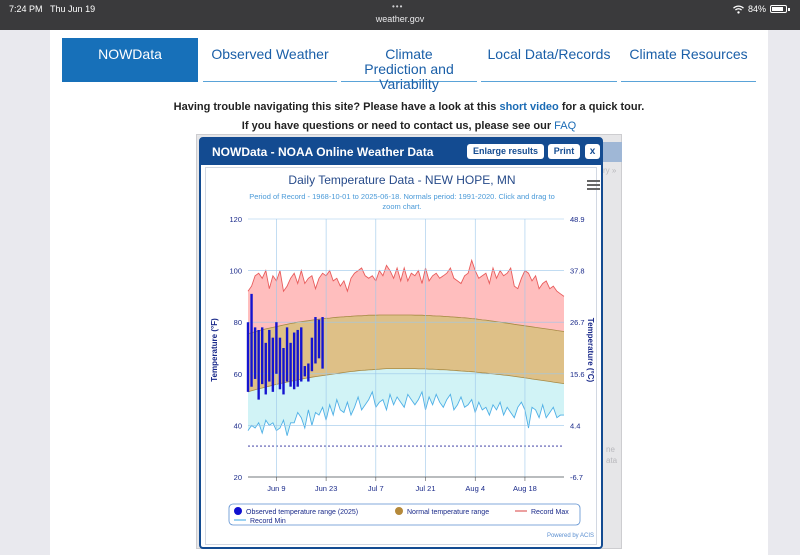  Describe the element at coordinates (592, 151) in the screenshot. I see `close-icon: x` at that location.